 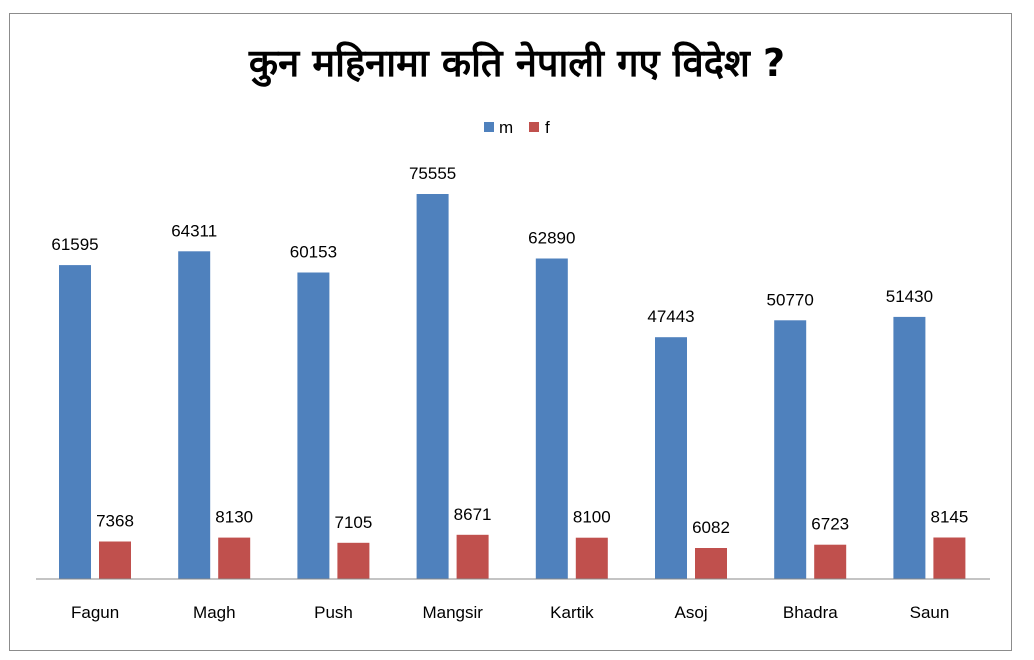 I want to click on legend: m f, so click(x=517, y=127).